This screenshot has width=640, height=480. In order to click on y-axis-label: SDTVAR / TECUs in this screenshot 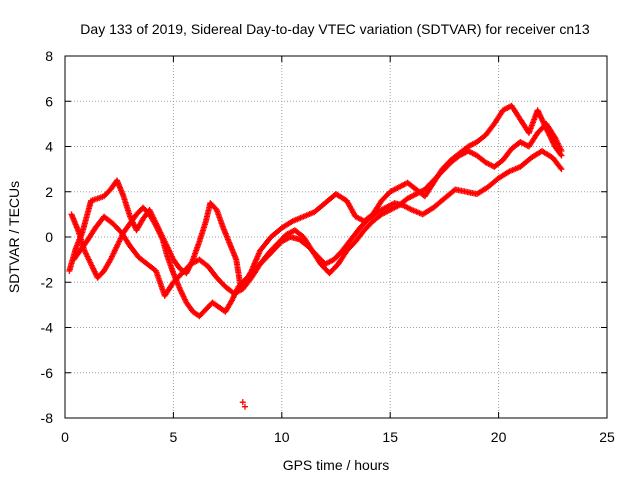, I will do `click(14, 237)`.